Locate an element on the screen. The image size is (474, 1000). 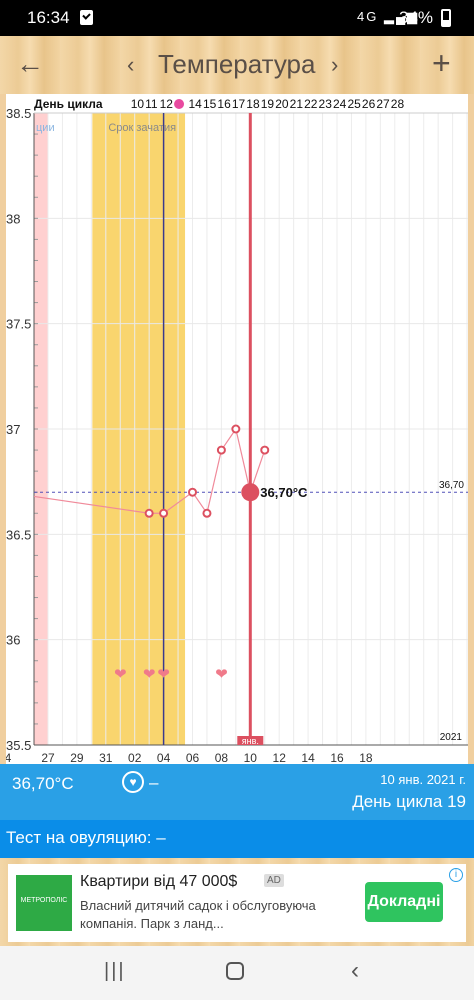
x-tick-label: 27 is located at coordinates (48, 757).